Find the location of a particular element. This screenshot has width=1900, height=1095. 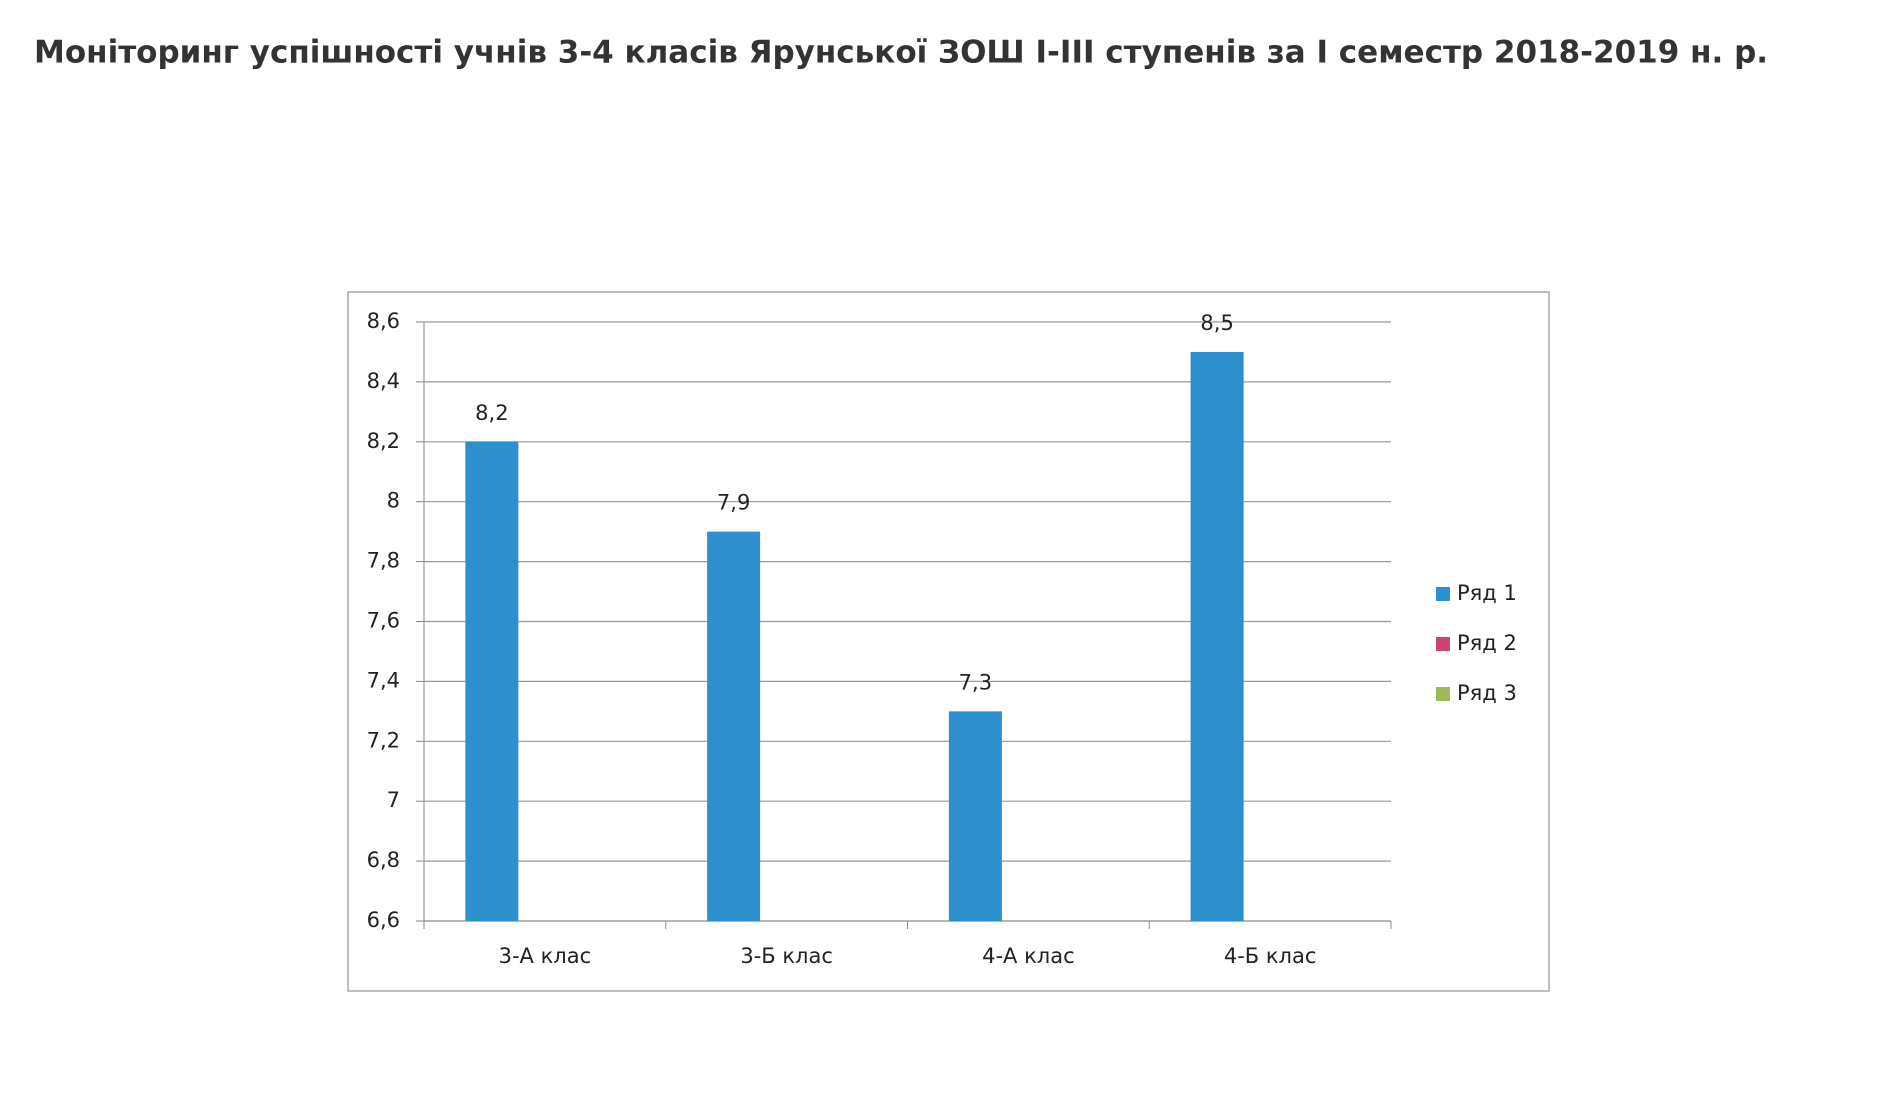

y-tick-label: 7 is located at coordinates (393, 800).